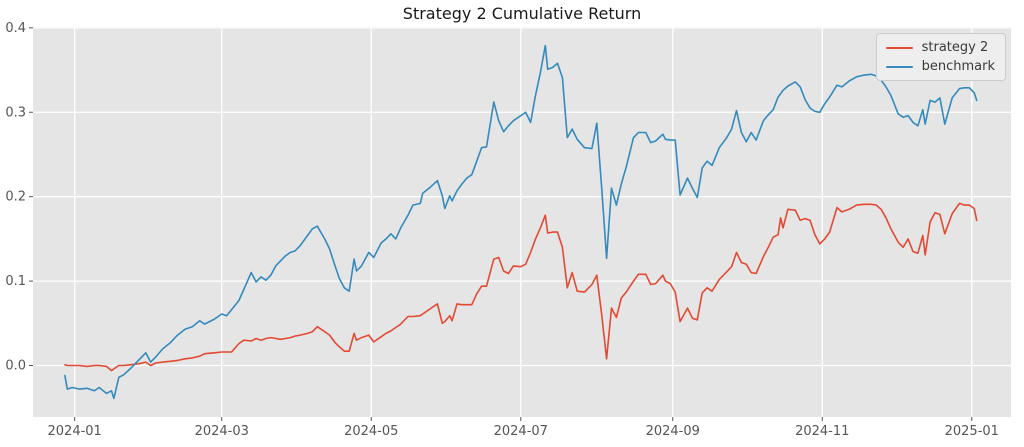 The image size is (1024, 447). Describe the element at coordinates (899, 66) in the screenshot. I see `benchmark-line-swatch` at that location.